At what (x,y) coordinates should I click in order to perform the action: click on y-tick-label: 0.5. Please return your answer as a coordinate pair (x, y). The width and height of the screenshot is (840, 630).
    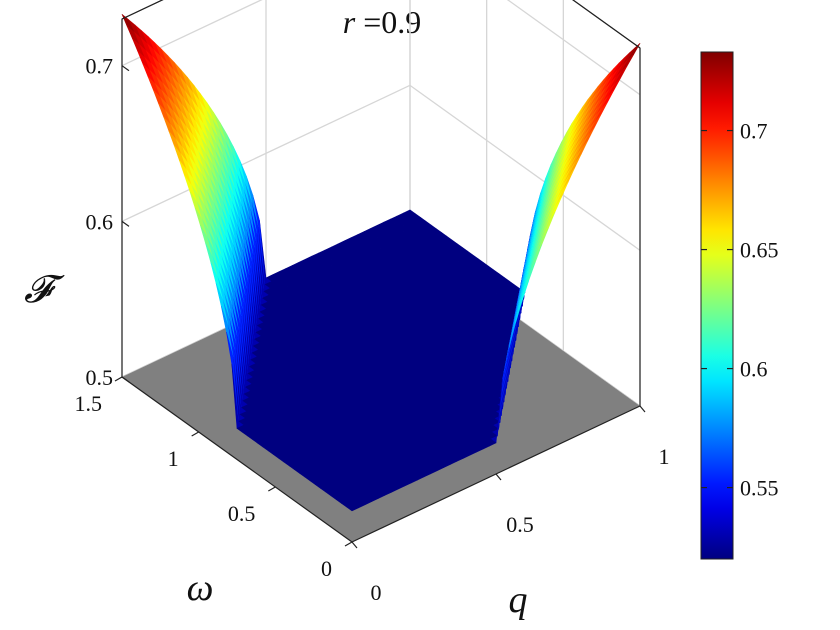
    Looking at the image, I should click on (242, 513).